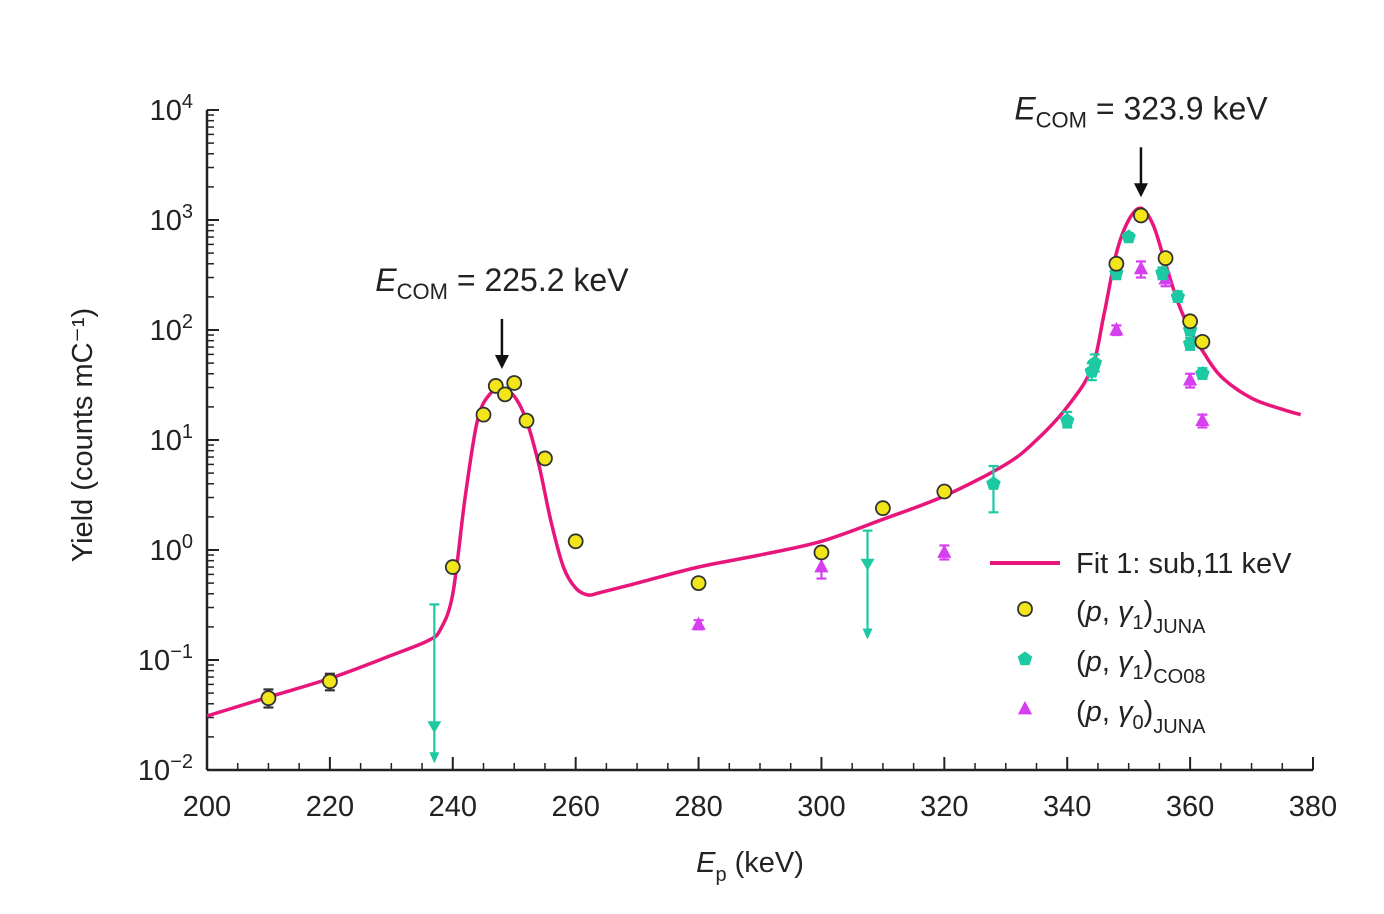 This screenshot has height=914, width=1384. What do you see at coordinates (1111, 717) in the screenshot?
I see `legend-entry: (p, γ0)JUNA` at bounding box center [1111, 717].